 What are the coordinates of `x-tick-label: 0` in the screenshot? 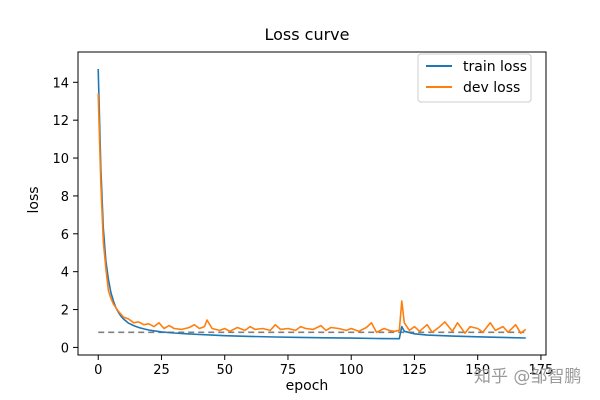 It's located at (98, 370).